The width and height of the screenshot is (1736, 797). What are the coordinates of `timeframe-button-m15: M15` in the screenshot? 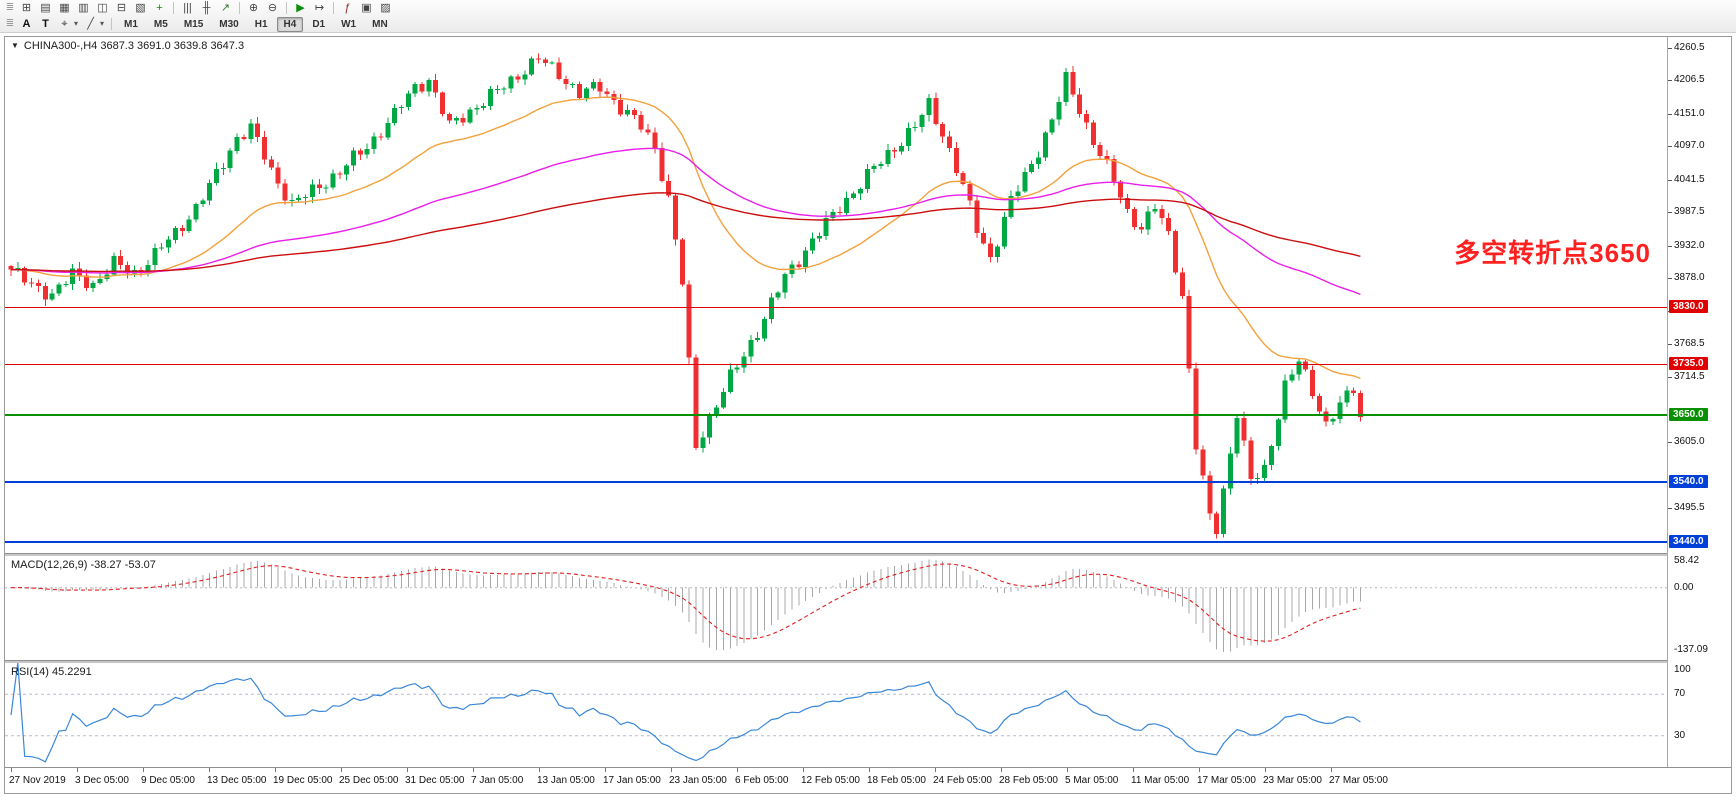 It's located at (193, 24).